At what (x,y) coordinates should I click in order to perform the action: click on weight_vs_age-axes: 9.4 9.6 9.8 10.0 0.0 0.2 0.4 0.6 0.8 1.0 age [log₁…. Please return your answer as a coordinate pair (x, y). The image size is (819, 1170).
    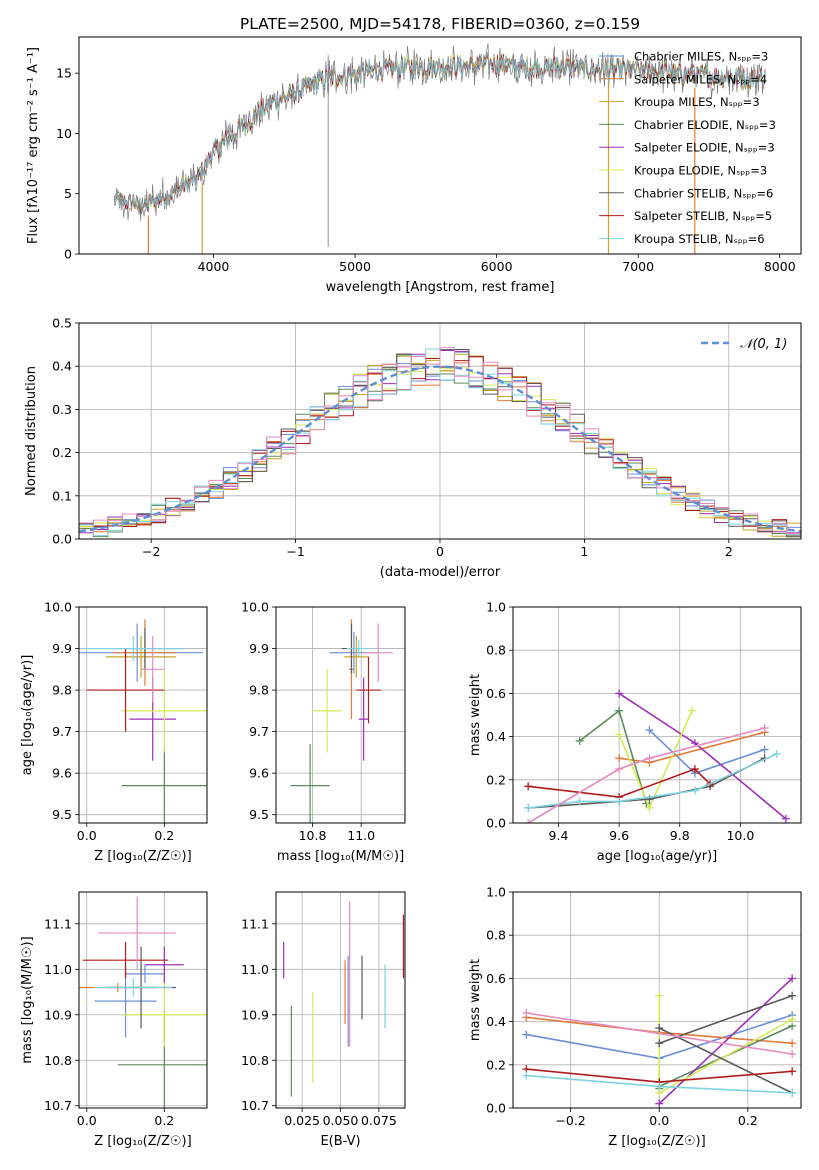
    Looking at the image, I should click on (635, 732).